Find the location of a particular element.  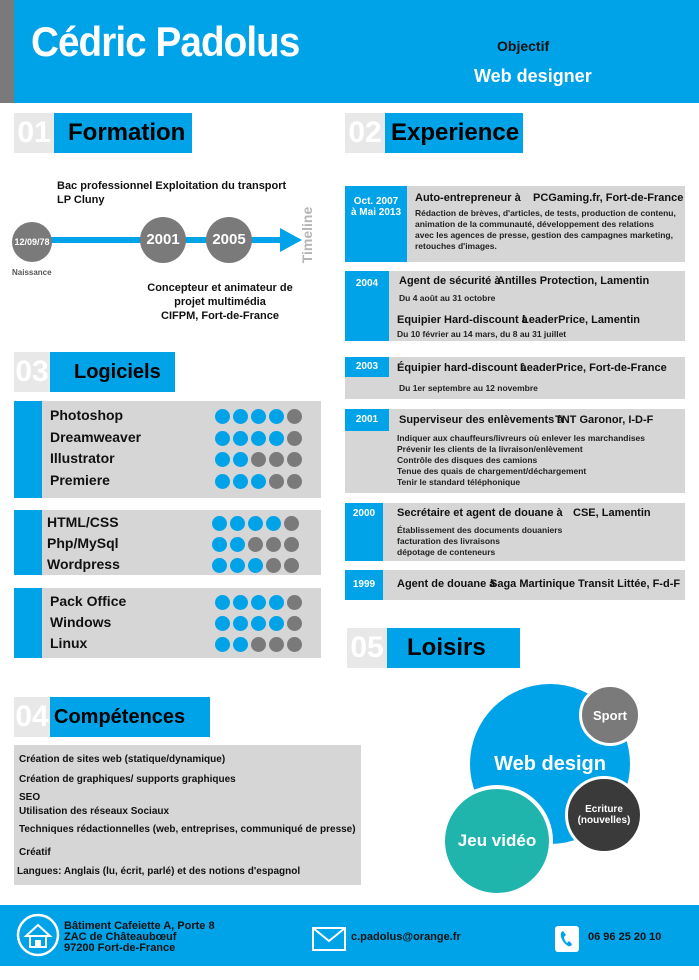

objective-value: Web designer is located at coordinates (533, 76).